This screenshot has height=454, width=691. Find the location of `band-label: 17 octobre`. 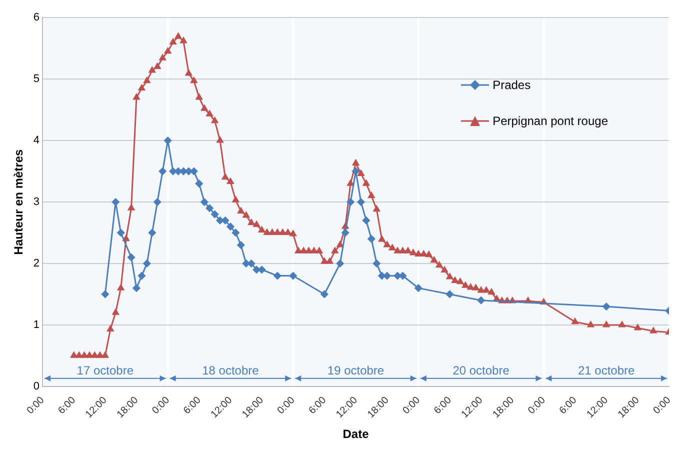

band-label: 17 octobre is located at coordinates (105, 371).